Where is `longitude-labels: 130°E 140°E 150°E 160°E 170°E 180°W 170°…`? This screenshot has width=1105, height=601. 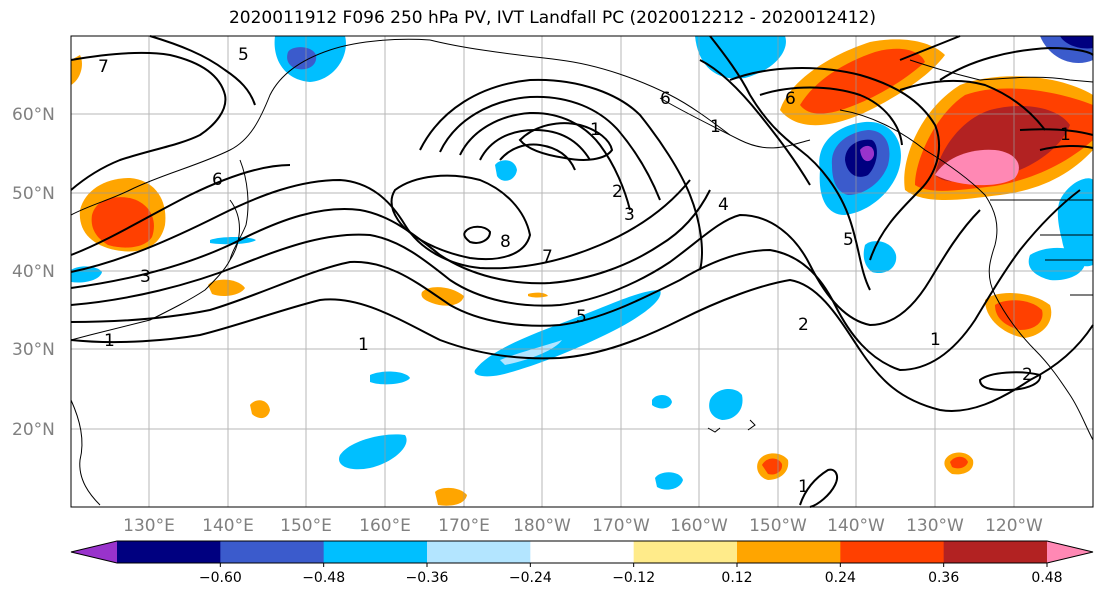 longitude-labels: 130°E 140°E 150°E 160°E 170°E 180°W 170°… is located at coordinates (583, 526).